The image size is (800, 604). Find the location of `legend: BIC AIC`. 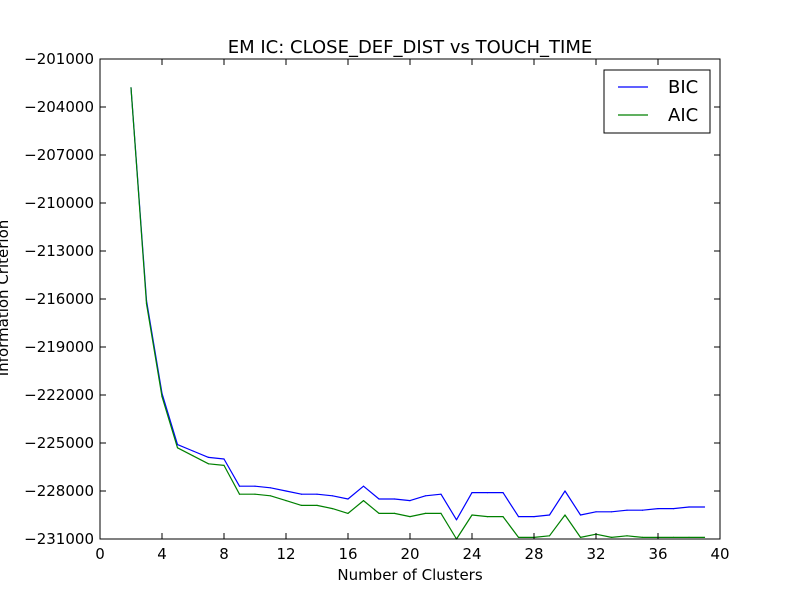

legend: BIC AIC is located at coordinates (657, 101).